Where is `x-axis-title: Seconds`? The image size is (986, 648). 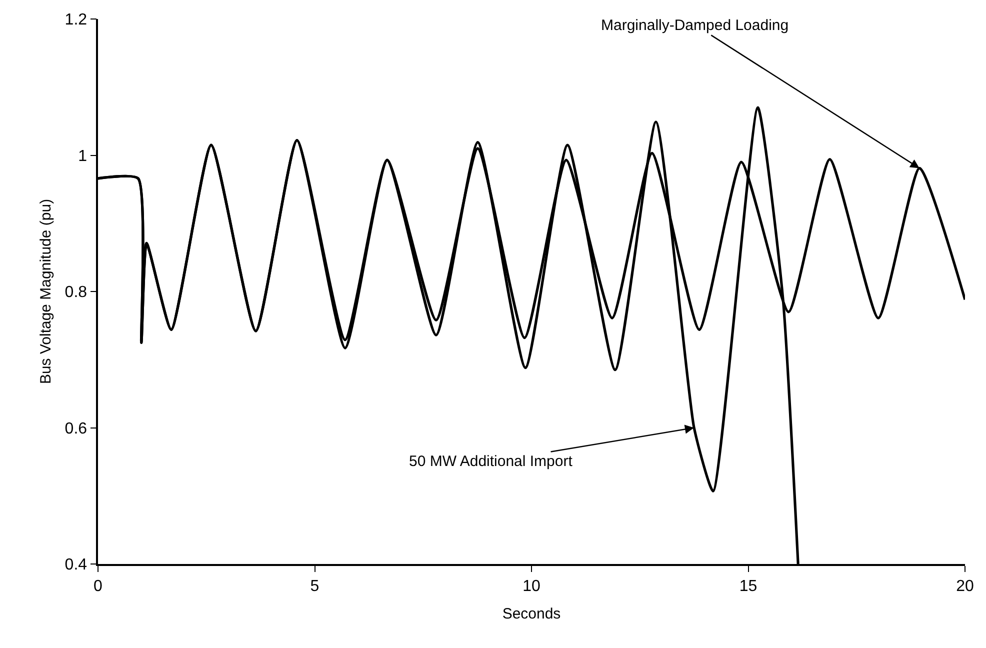 x-axis-title: Seconds is located at coordinates (531, 613).